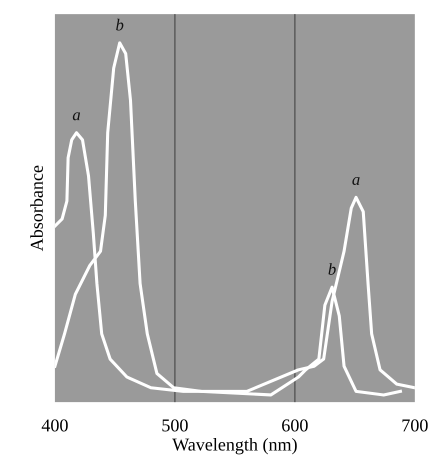 This screenshot has width=429, height=472. What do you see at coordinates (36, 209) in the screenshot?
I see `y-axis-title: Absorbance` at bounding box center [36, 209].